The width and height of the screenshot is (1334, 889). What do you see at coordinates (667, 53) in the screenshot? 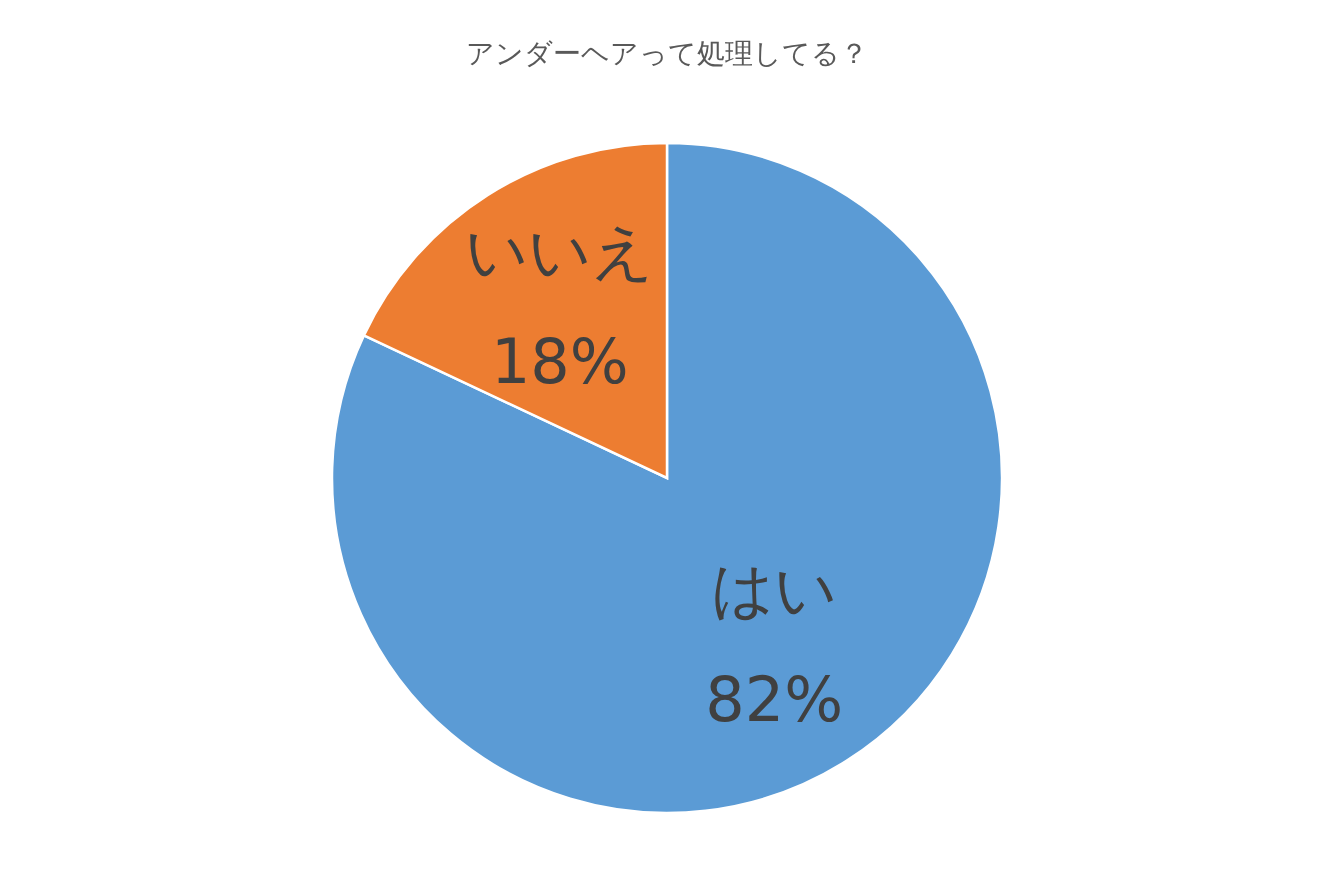
I see `chart-title: アンダーヘアって処理してる？` at bounding box center [667, 53].